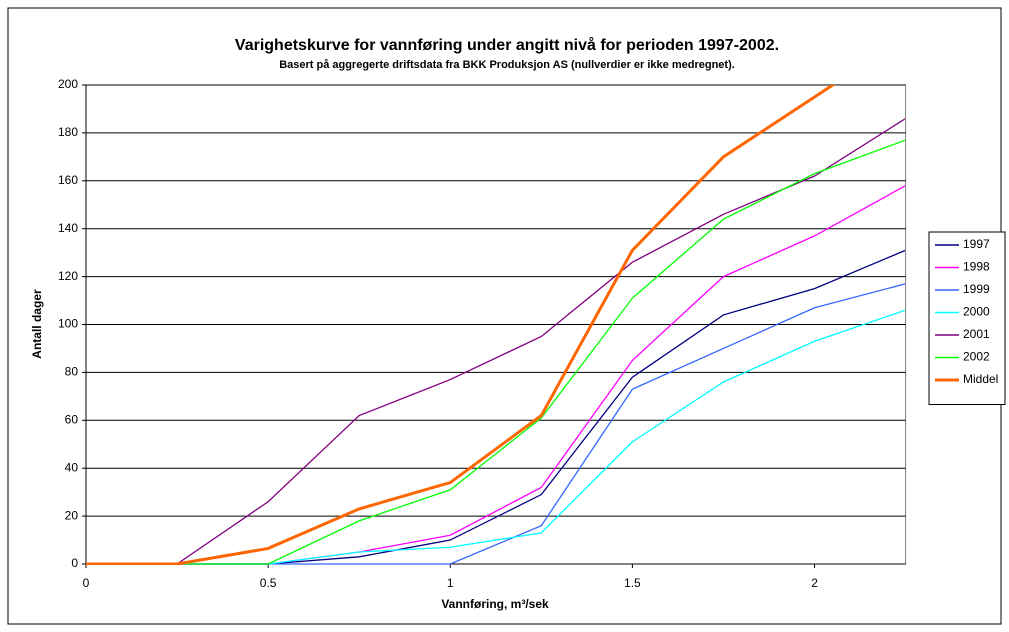  I want to click on y-tick-label: 60, so click(72, 419).